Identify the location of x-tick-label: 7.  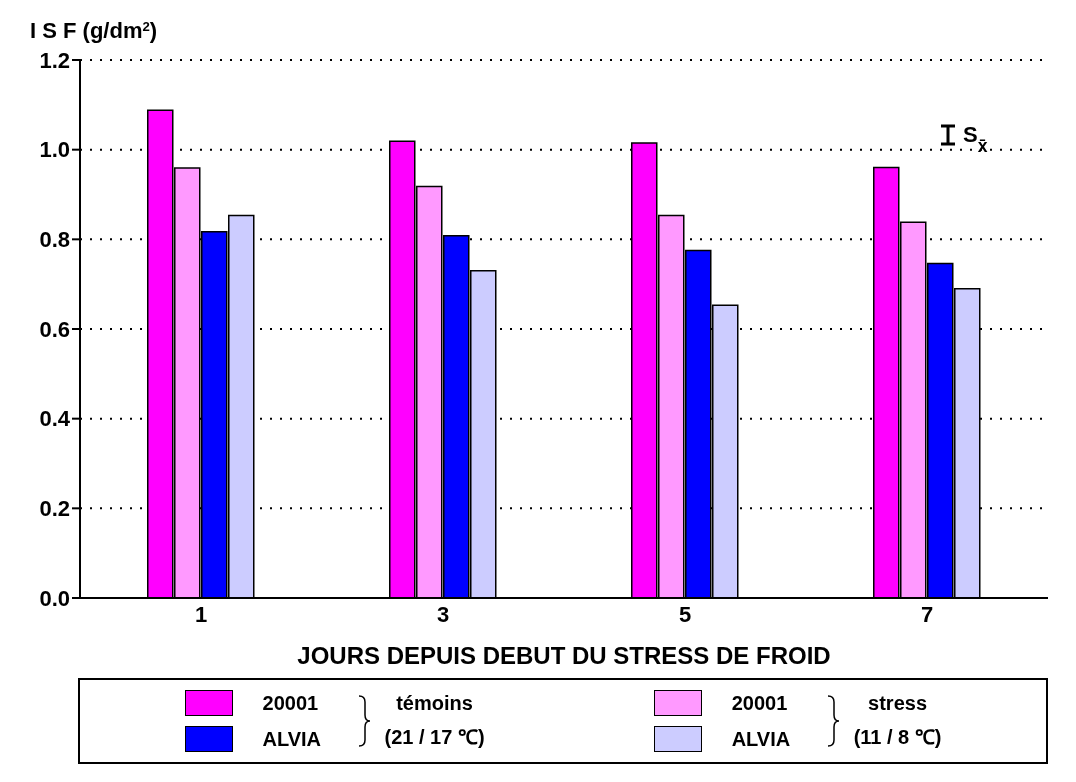
(927, 614).